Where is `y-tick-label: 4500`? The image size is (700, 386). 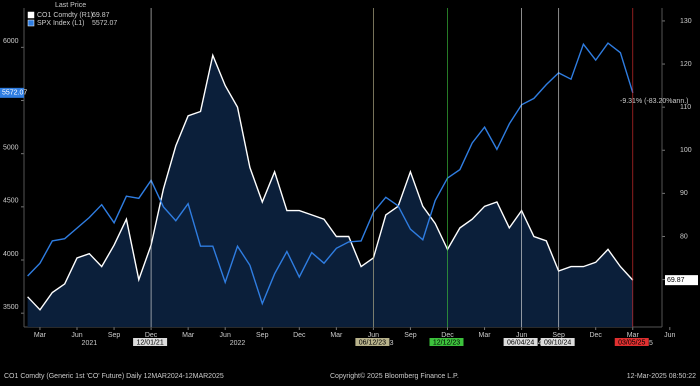 y-tick-label: 4500 is located at coordinates (11, 201).